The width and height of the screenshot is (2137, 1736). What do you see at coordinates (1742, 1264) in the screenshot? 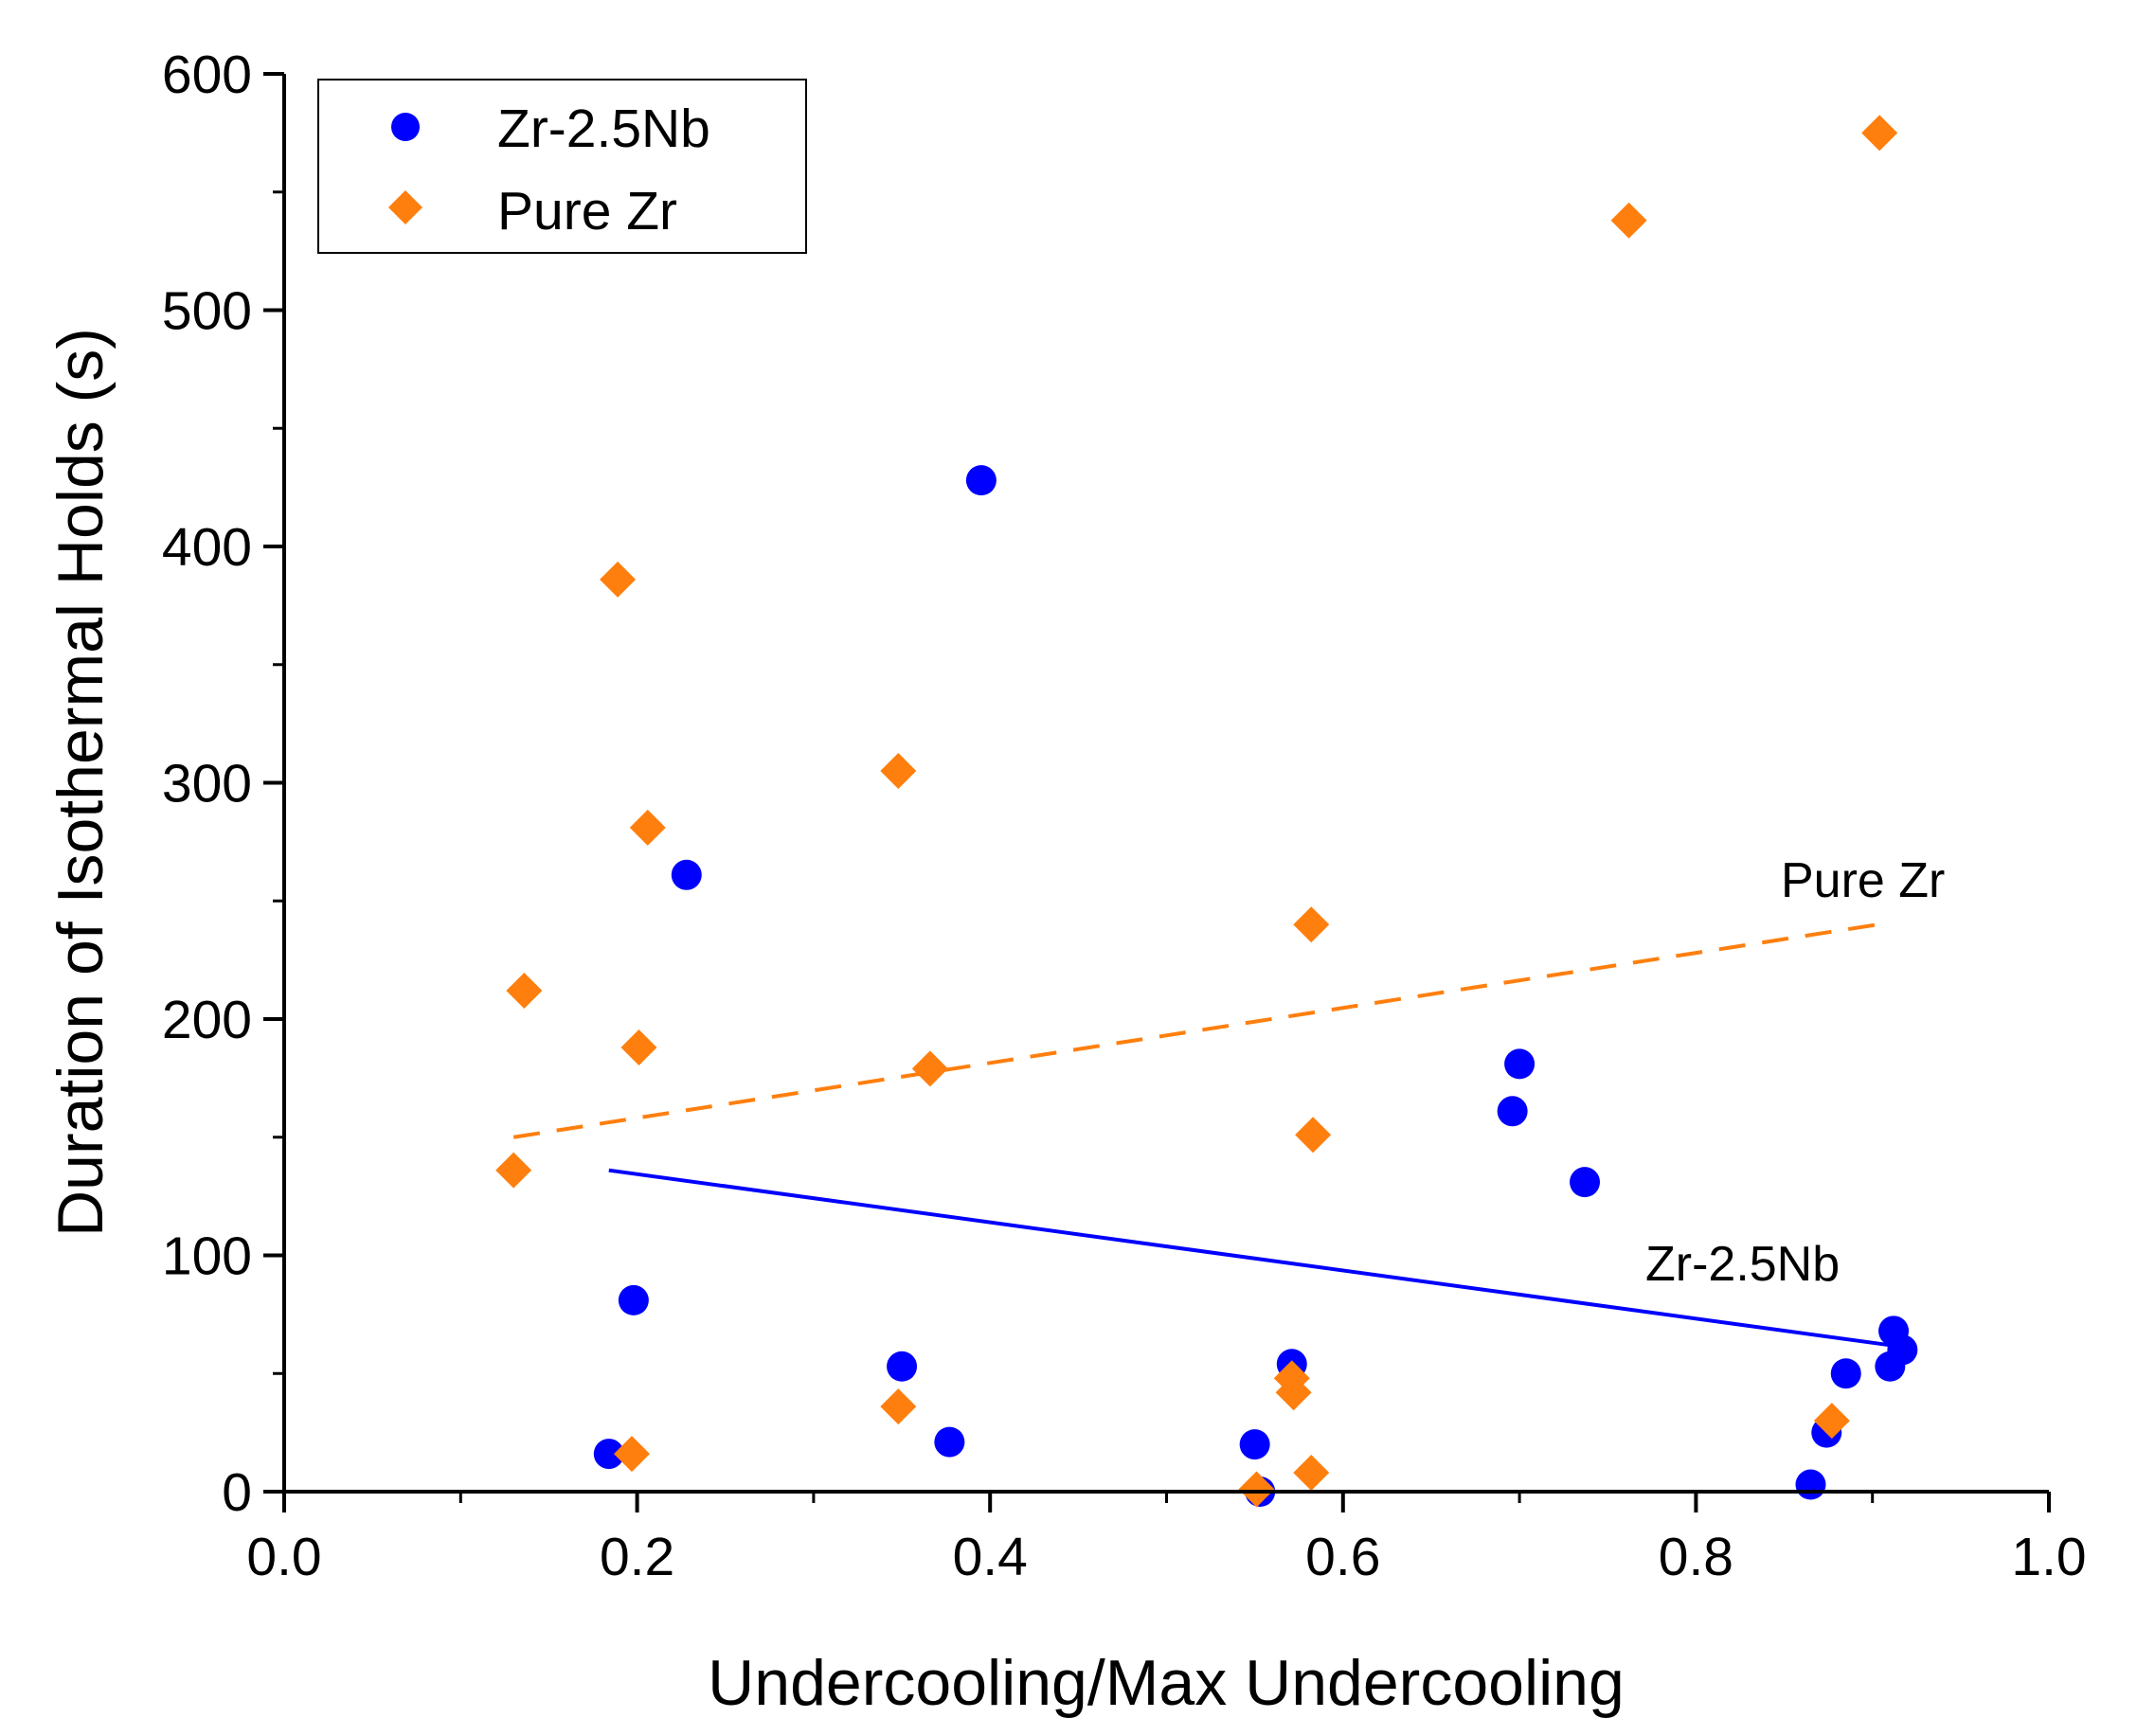
I see `fit-label-zr-2-5nb: Zr-2.5Nb` at bounding box center [1742, 1264].